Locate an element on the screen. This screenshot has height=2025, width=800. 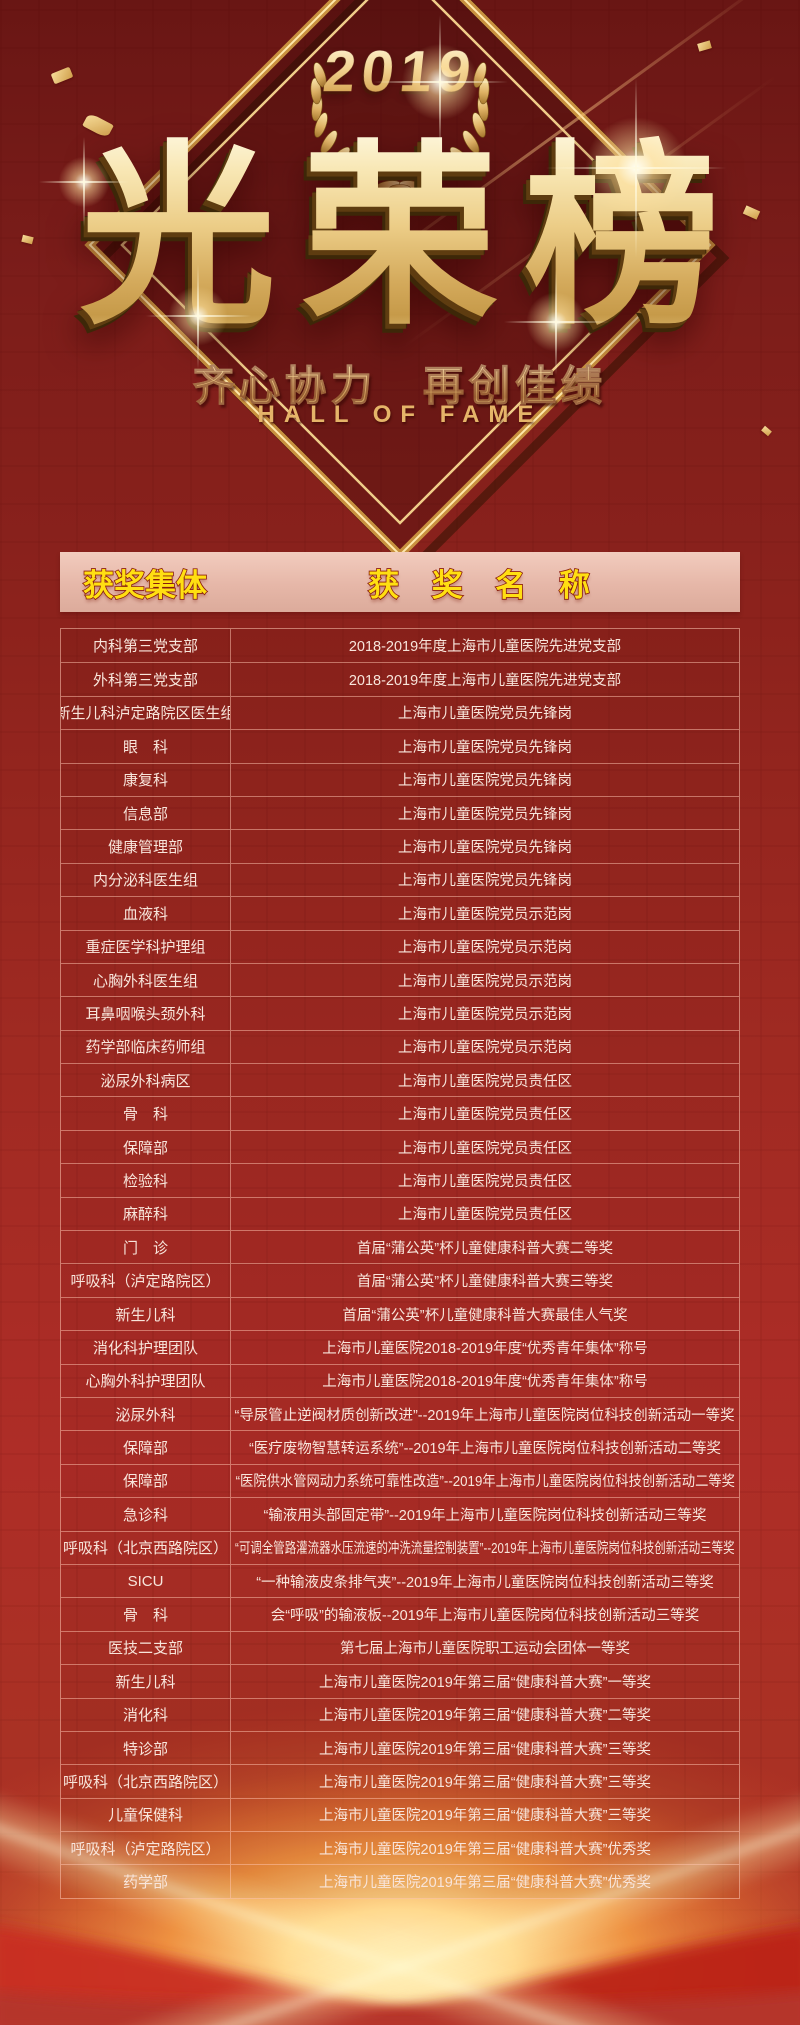
group-cell: 心胸外科医生组 is located at coordinates (146, 980).